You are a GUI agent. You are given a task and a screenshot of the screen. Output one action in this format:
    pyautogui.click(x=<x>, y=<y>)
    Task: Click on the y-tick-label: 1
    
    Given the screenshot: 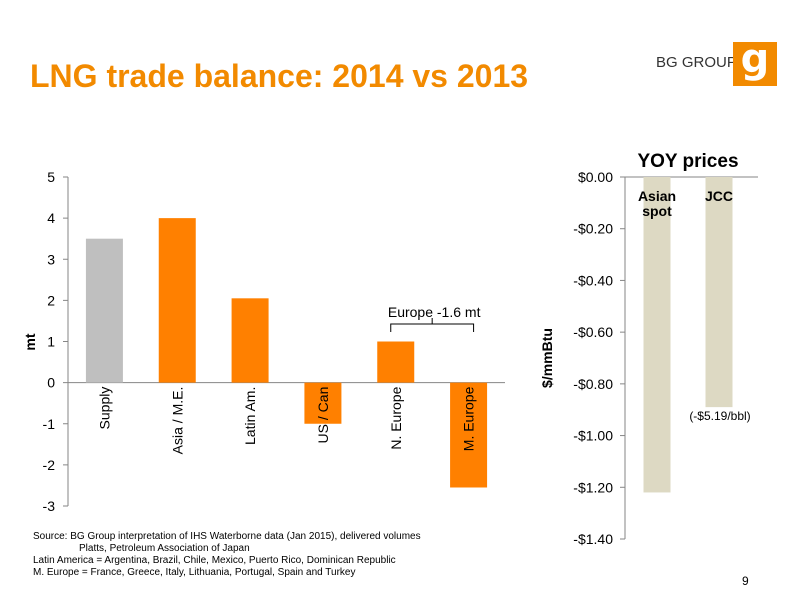 What is the action you would take?
    pyautogui.click(x=51, y=342)
    